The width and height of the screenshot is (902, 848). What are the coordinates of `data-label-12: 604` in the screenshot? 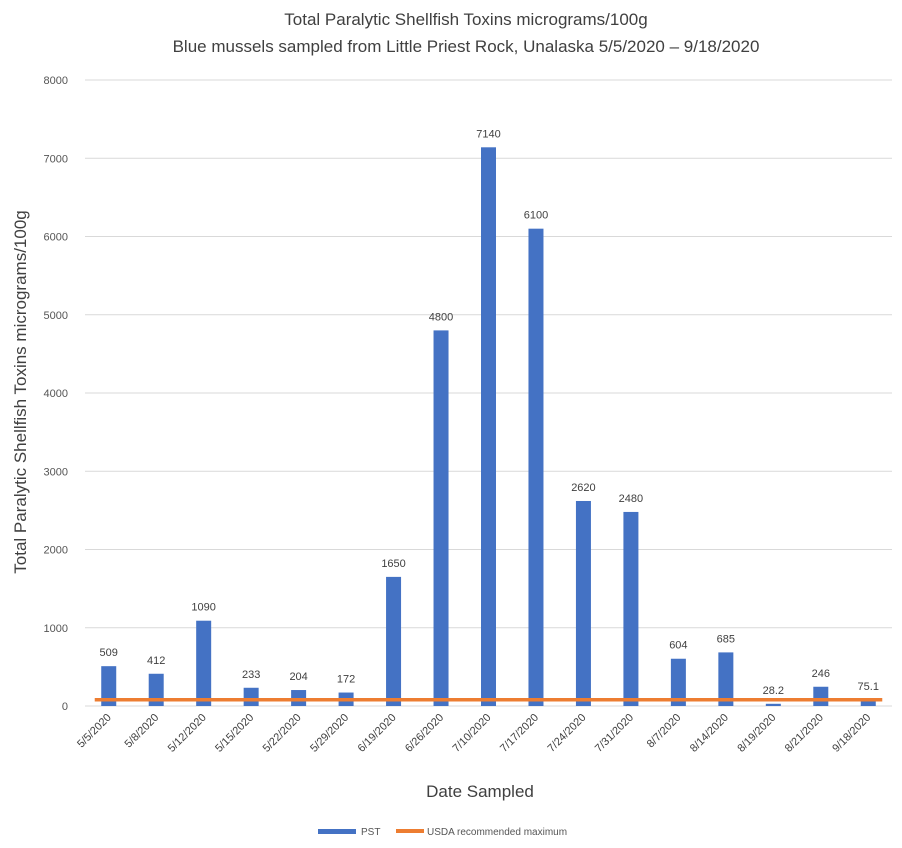 It's located at (678, 646).